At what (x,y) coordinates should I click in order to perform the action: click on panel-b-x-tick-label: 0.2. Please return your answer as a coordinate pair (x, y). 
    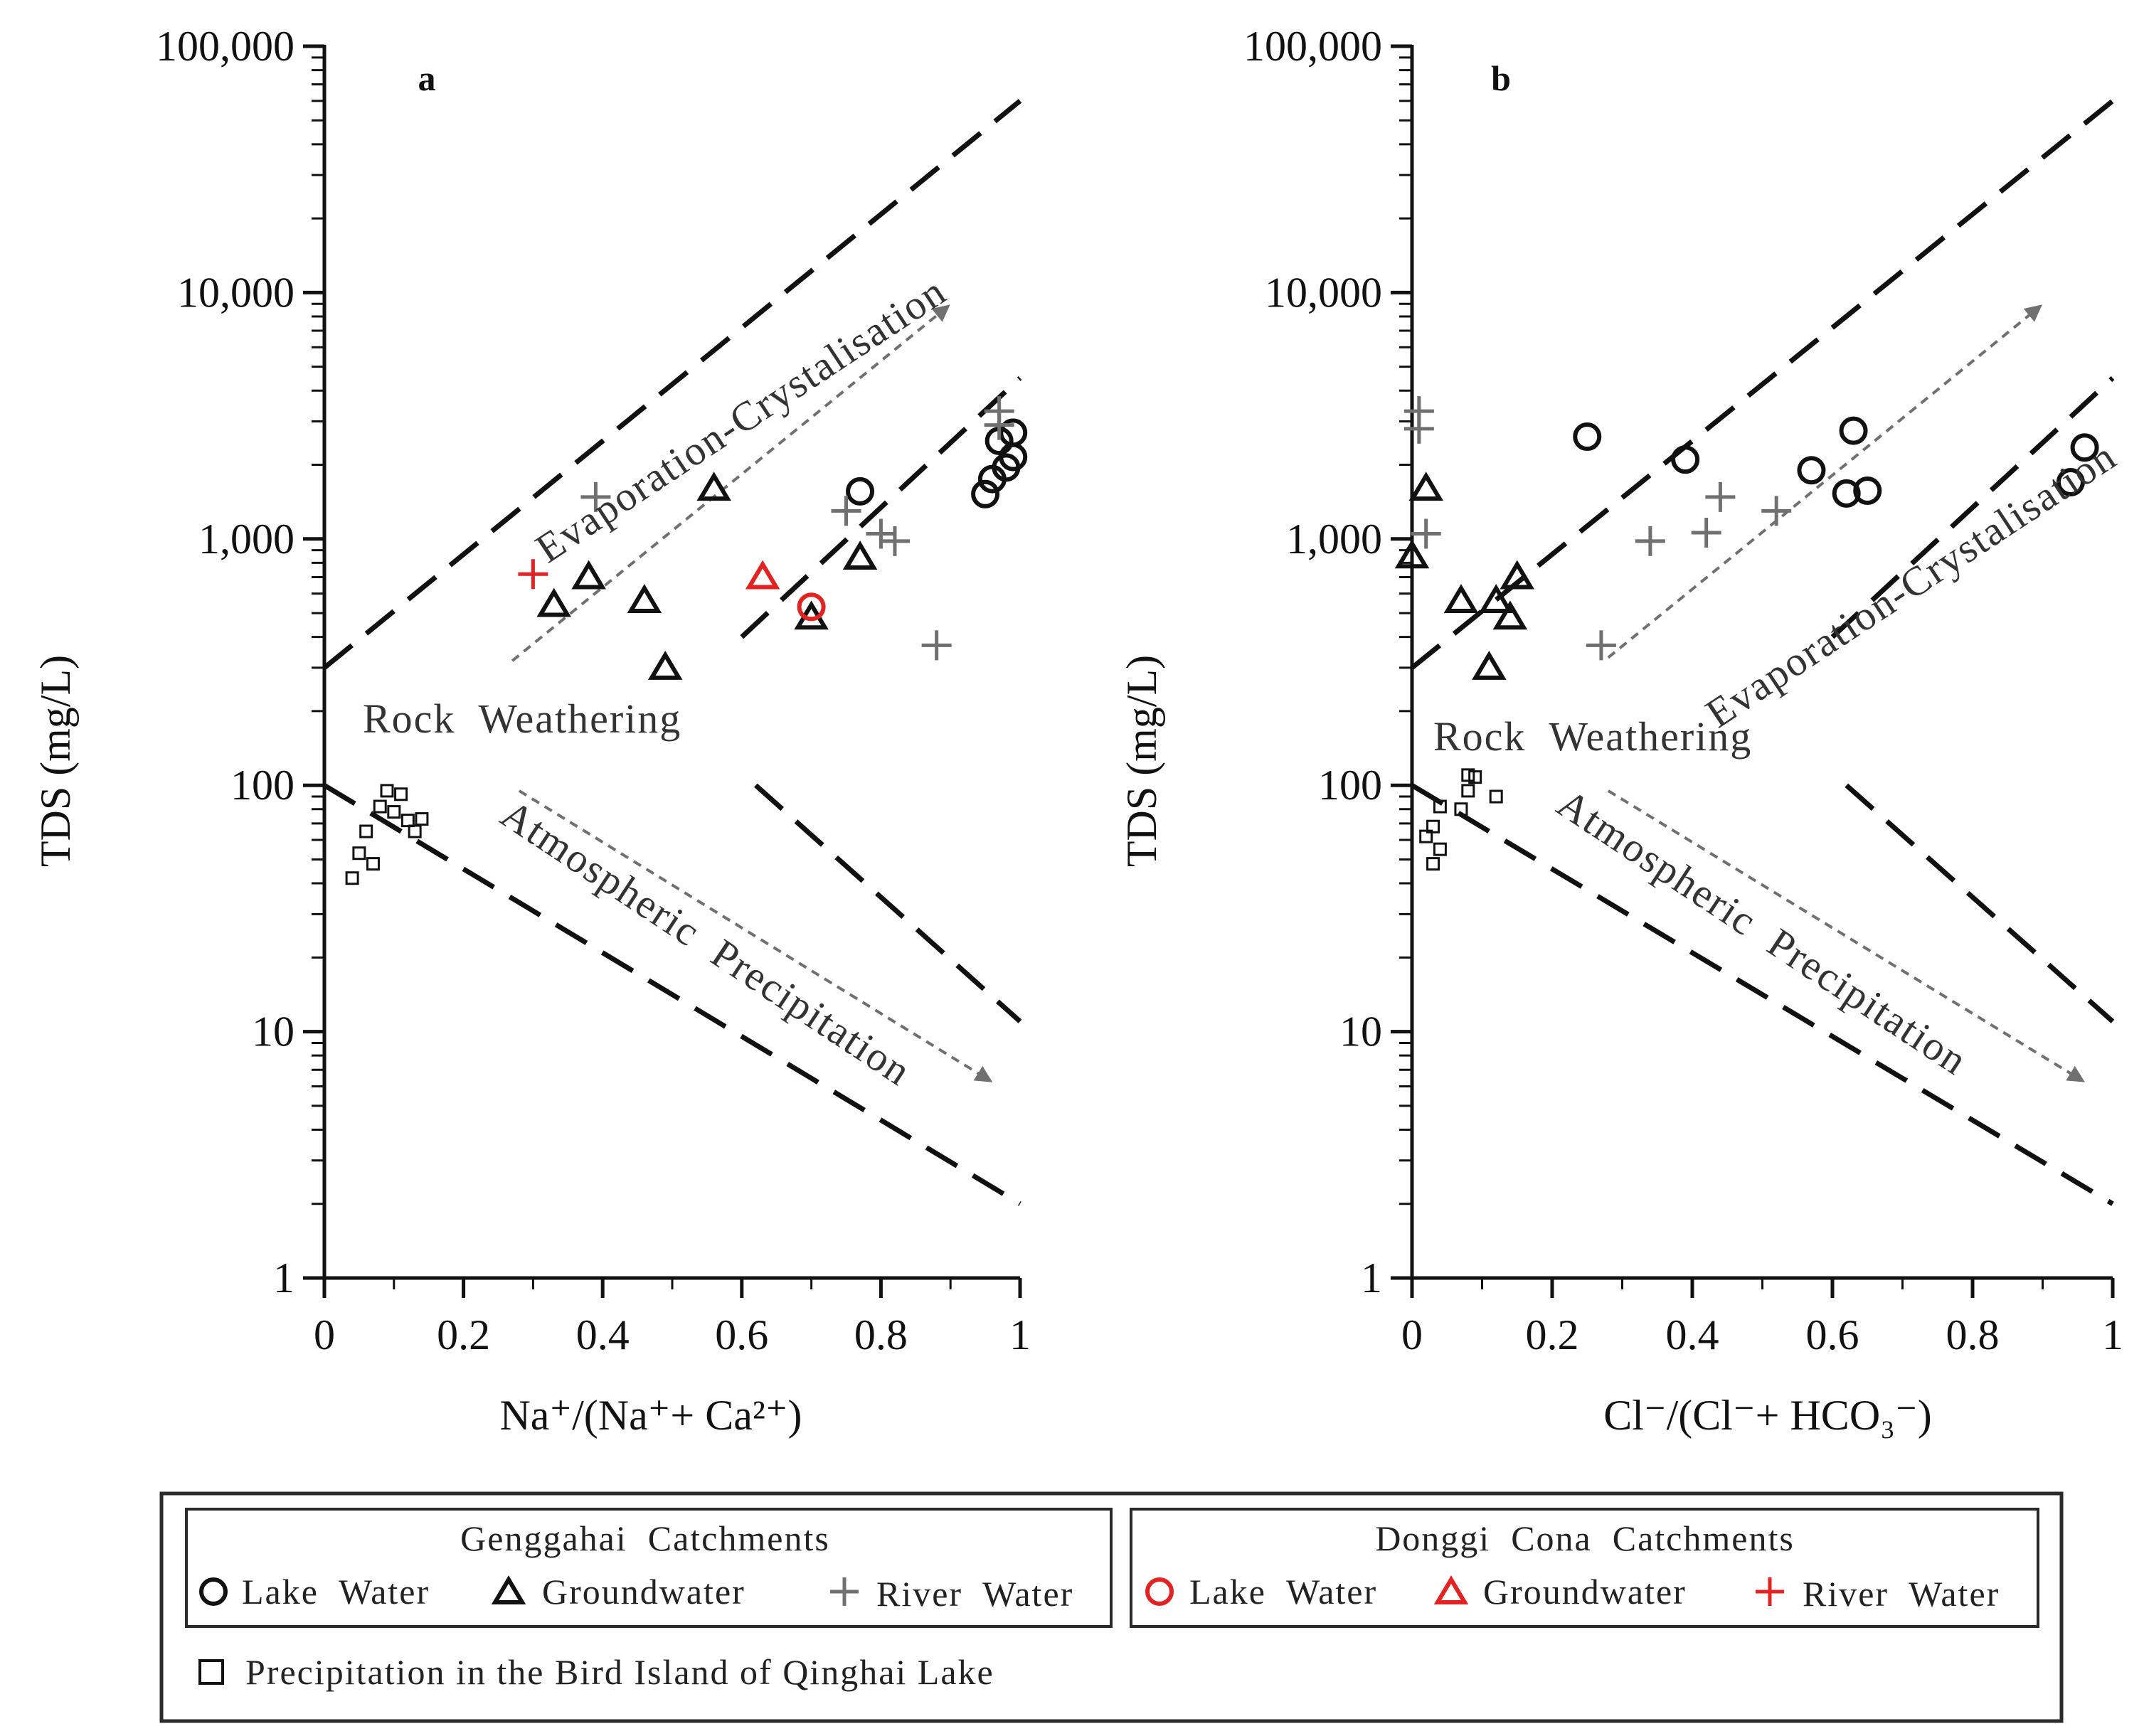
    Looking at the image, I should click on (1553, 1334).